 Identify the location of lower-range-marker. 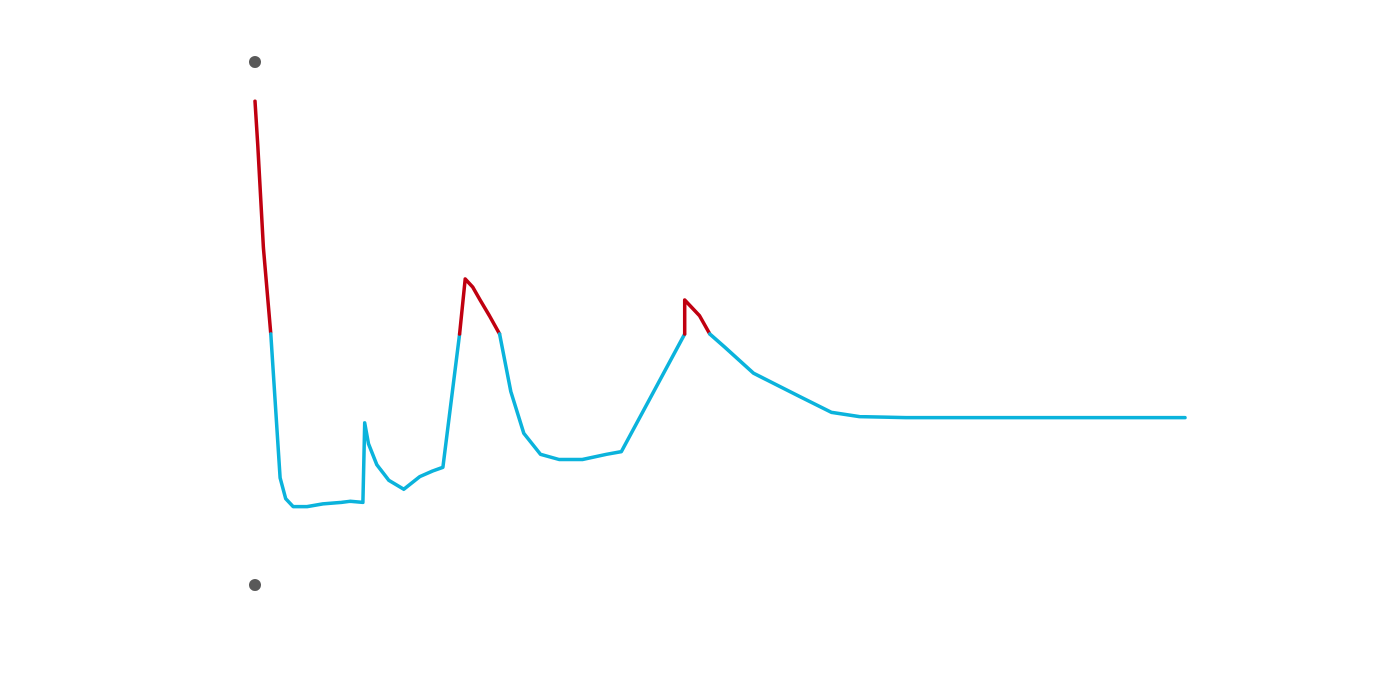
(255, 585).